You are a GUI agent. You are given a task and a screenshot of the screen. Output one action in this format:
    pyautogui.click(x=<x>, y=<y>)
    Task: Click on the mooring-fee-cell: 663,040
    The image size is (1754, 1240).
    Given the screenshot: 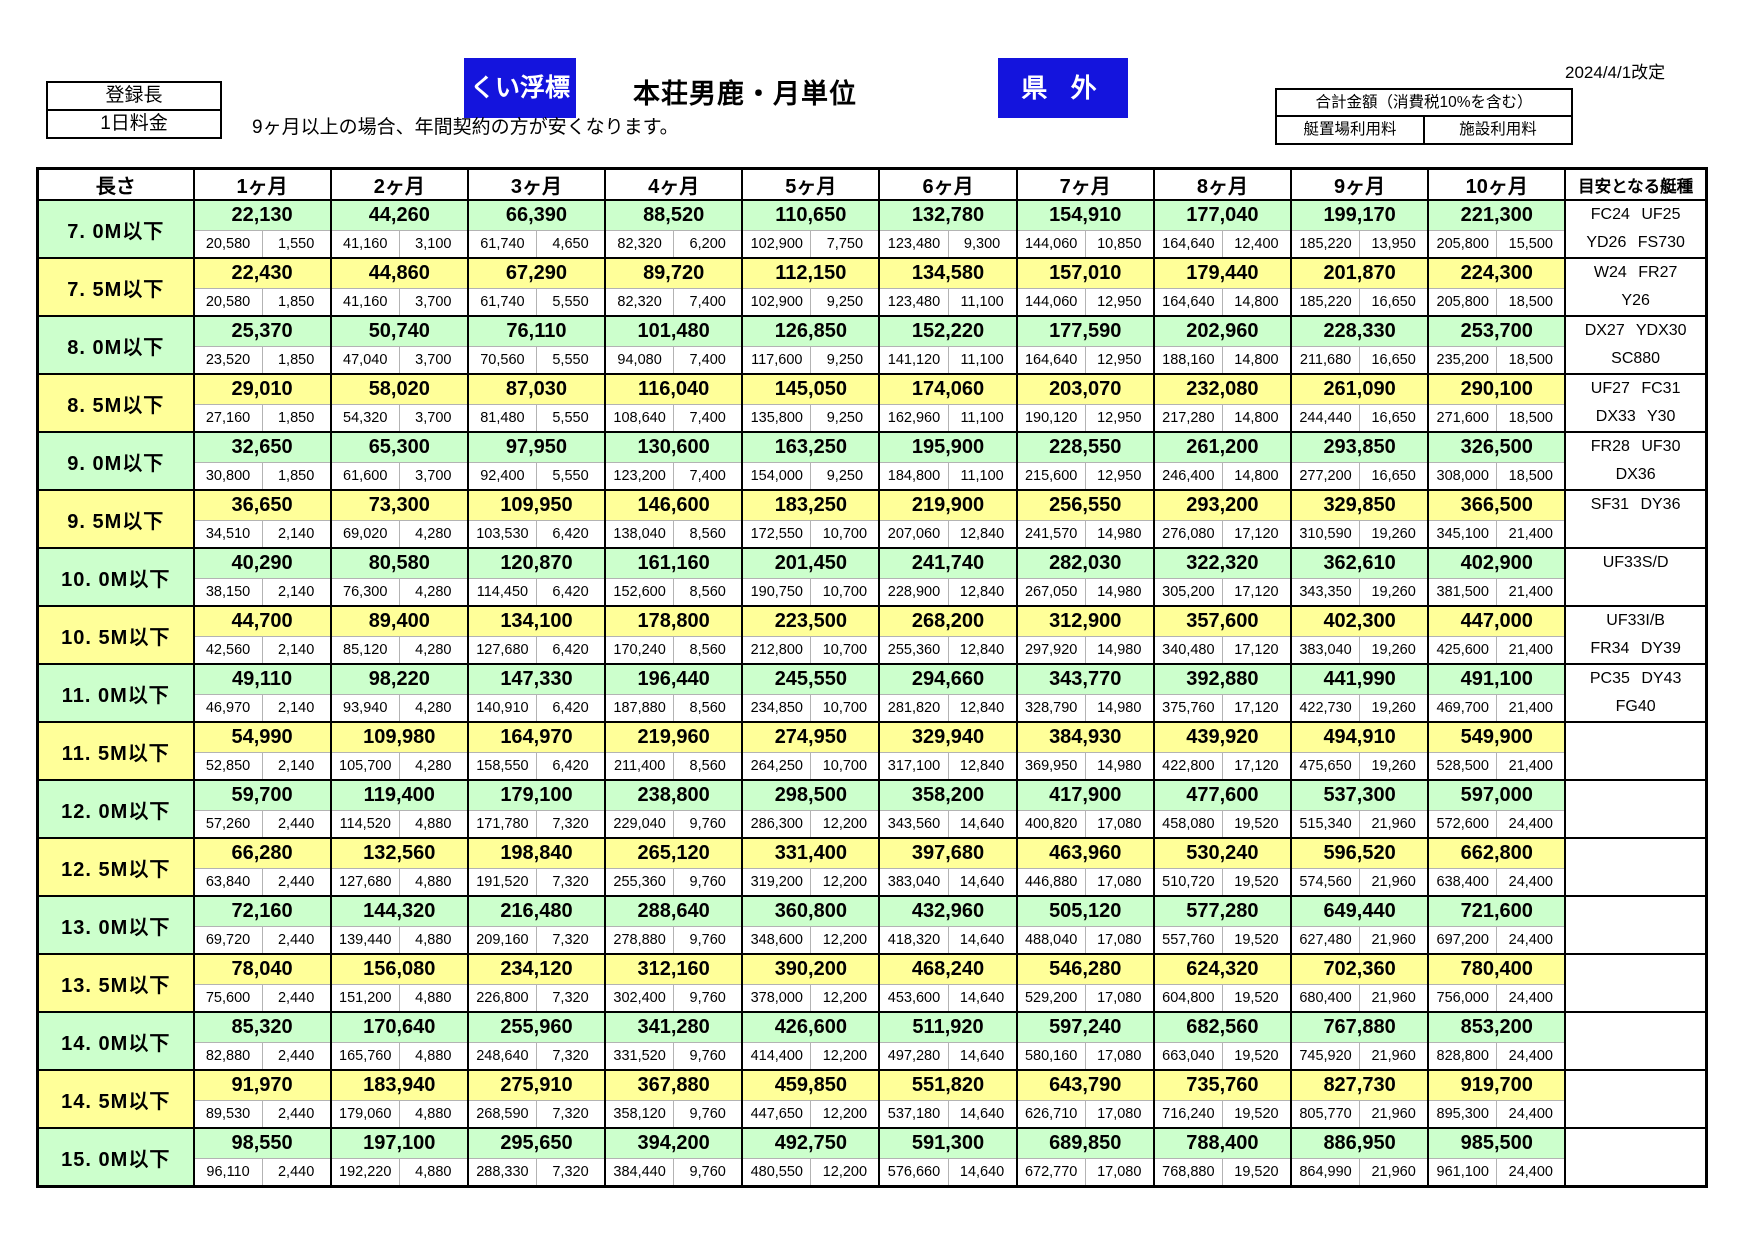 What is the action you would take?
    pyautogui.click(x=1187, y=1056)
    